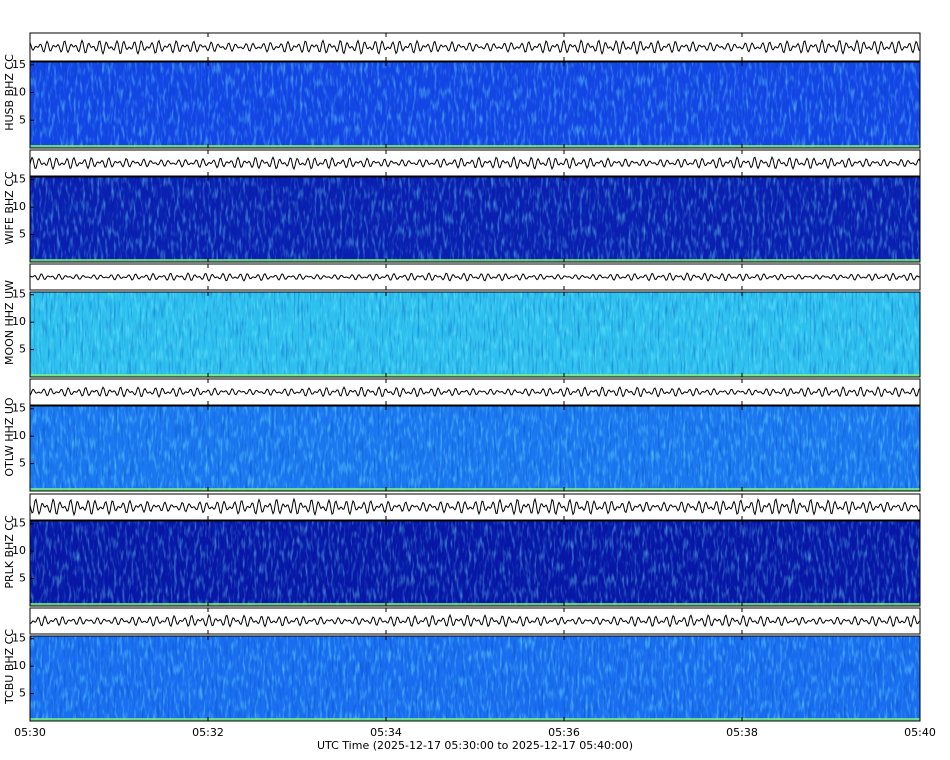 This screenshot has height=760, width=950. I want to click on y-axis-label: MOON HHZ UW, so click(9, 322).